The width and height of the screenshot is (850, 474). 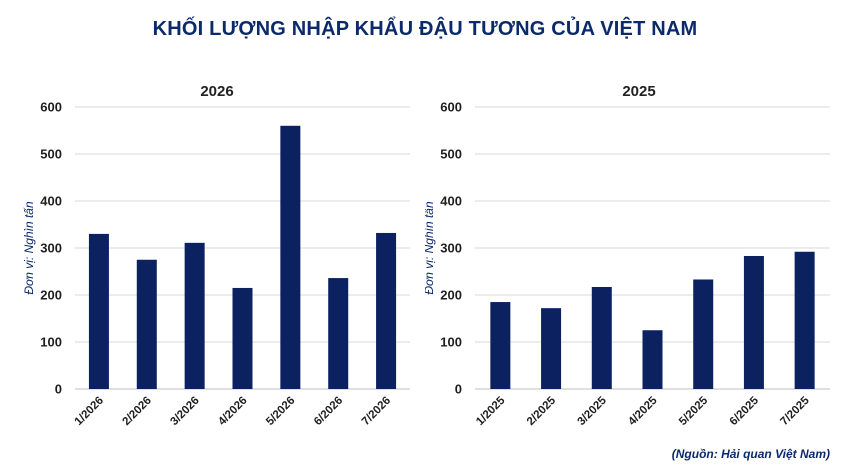 I want to click on x-tick-label: 2/2025, so click(x=542, y=411).